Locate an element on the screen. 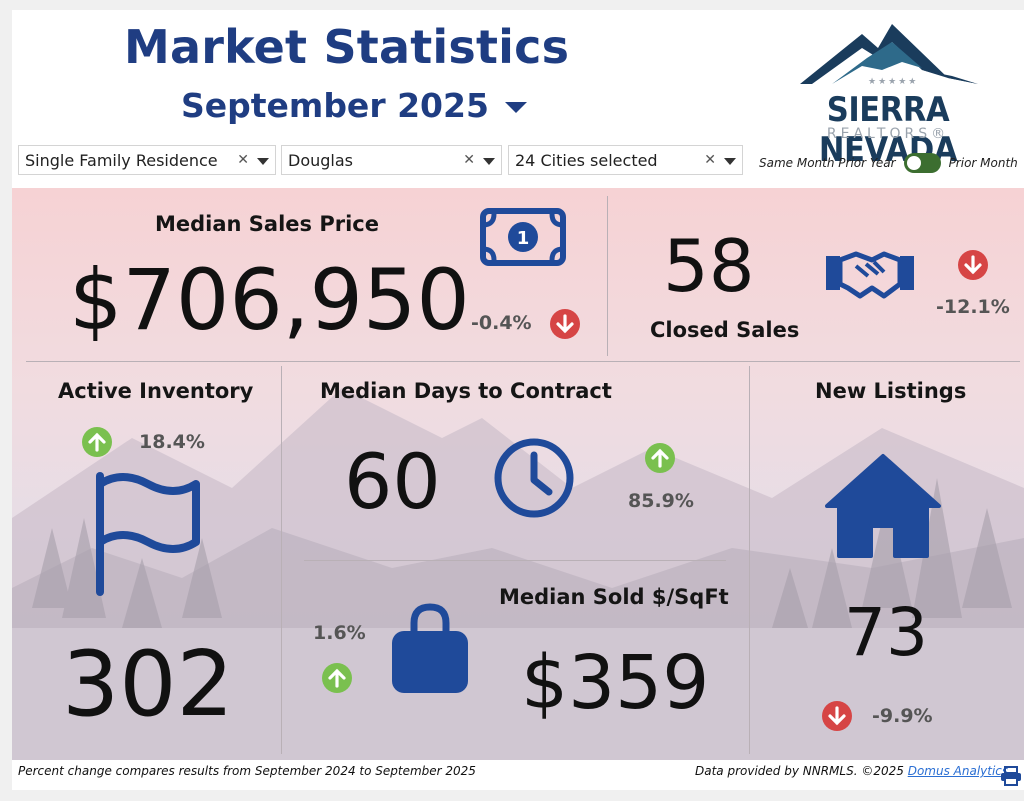  cities-value: 24 Cities selected is located at coordinates (586, 160).